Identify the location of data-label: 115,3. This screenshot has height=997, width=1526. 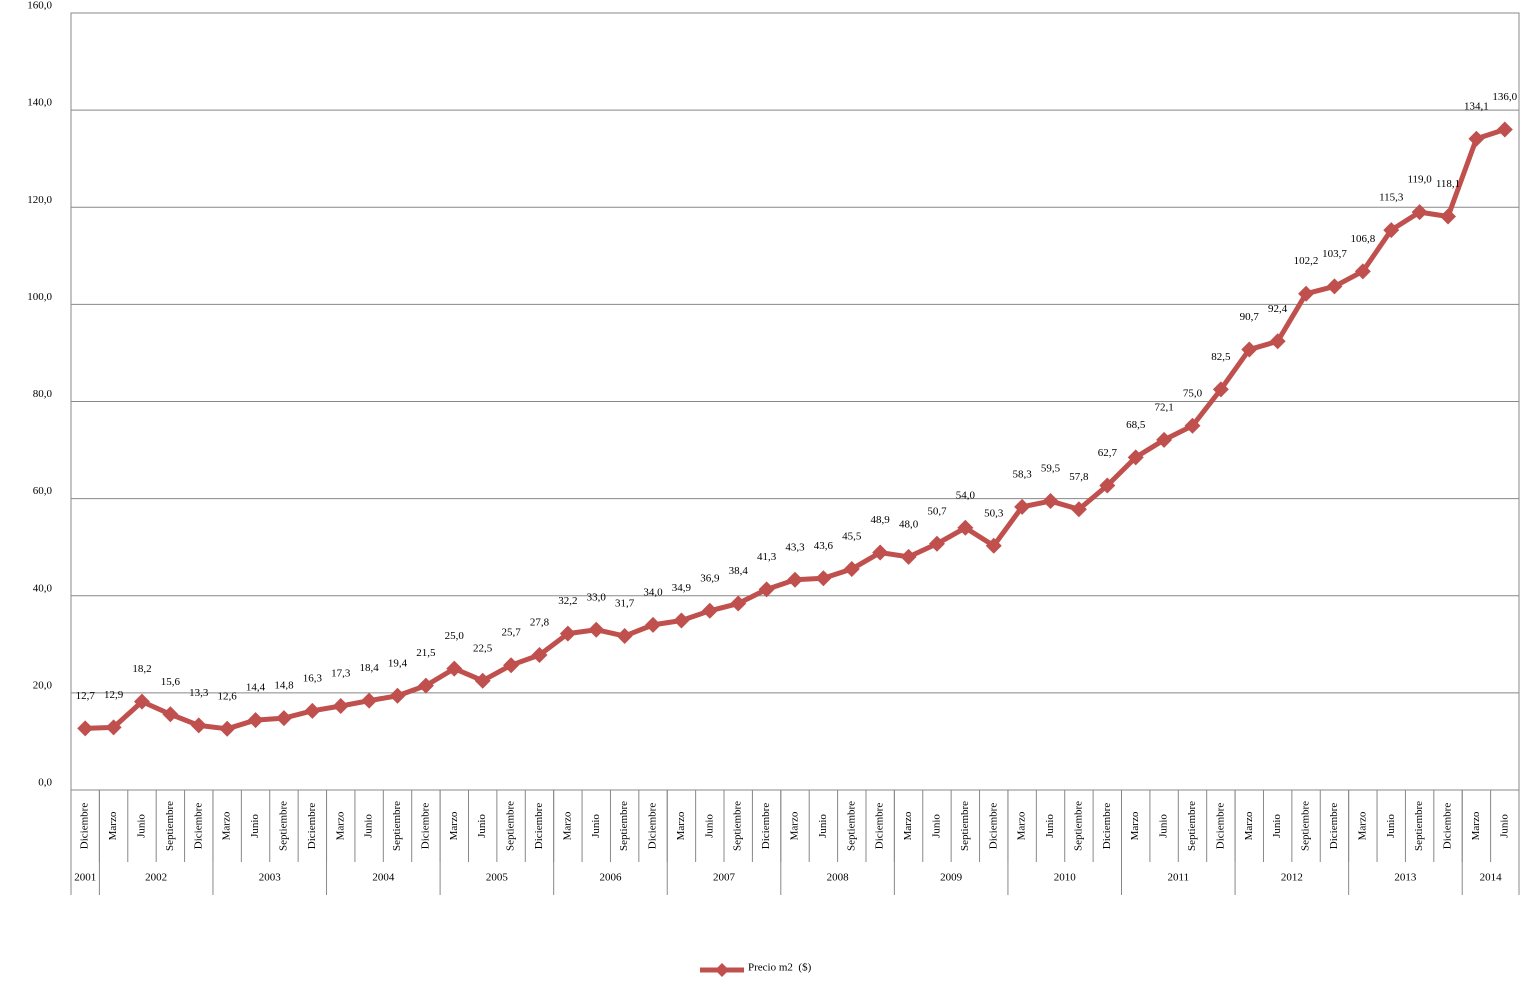
(1391, 198).